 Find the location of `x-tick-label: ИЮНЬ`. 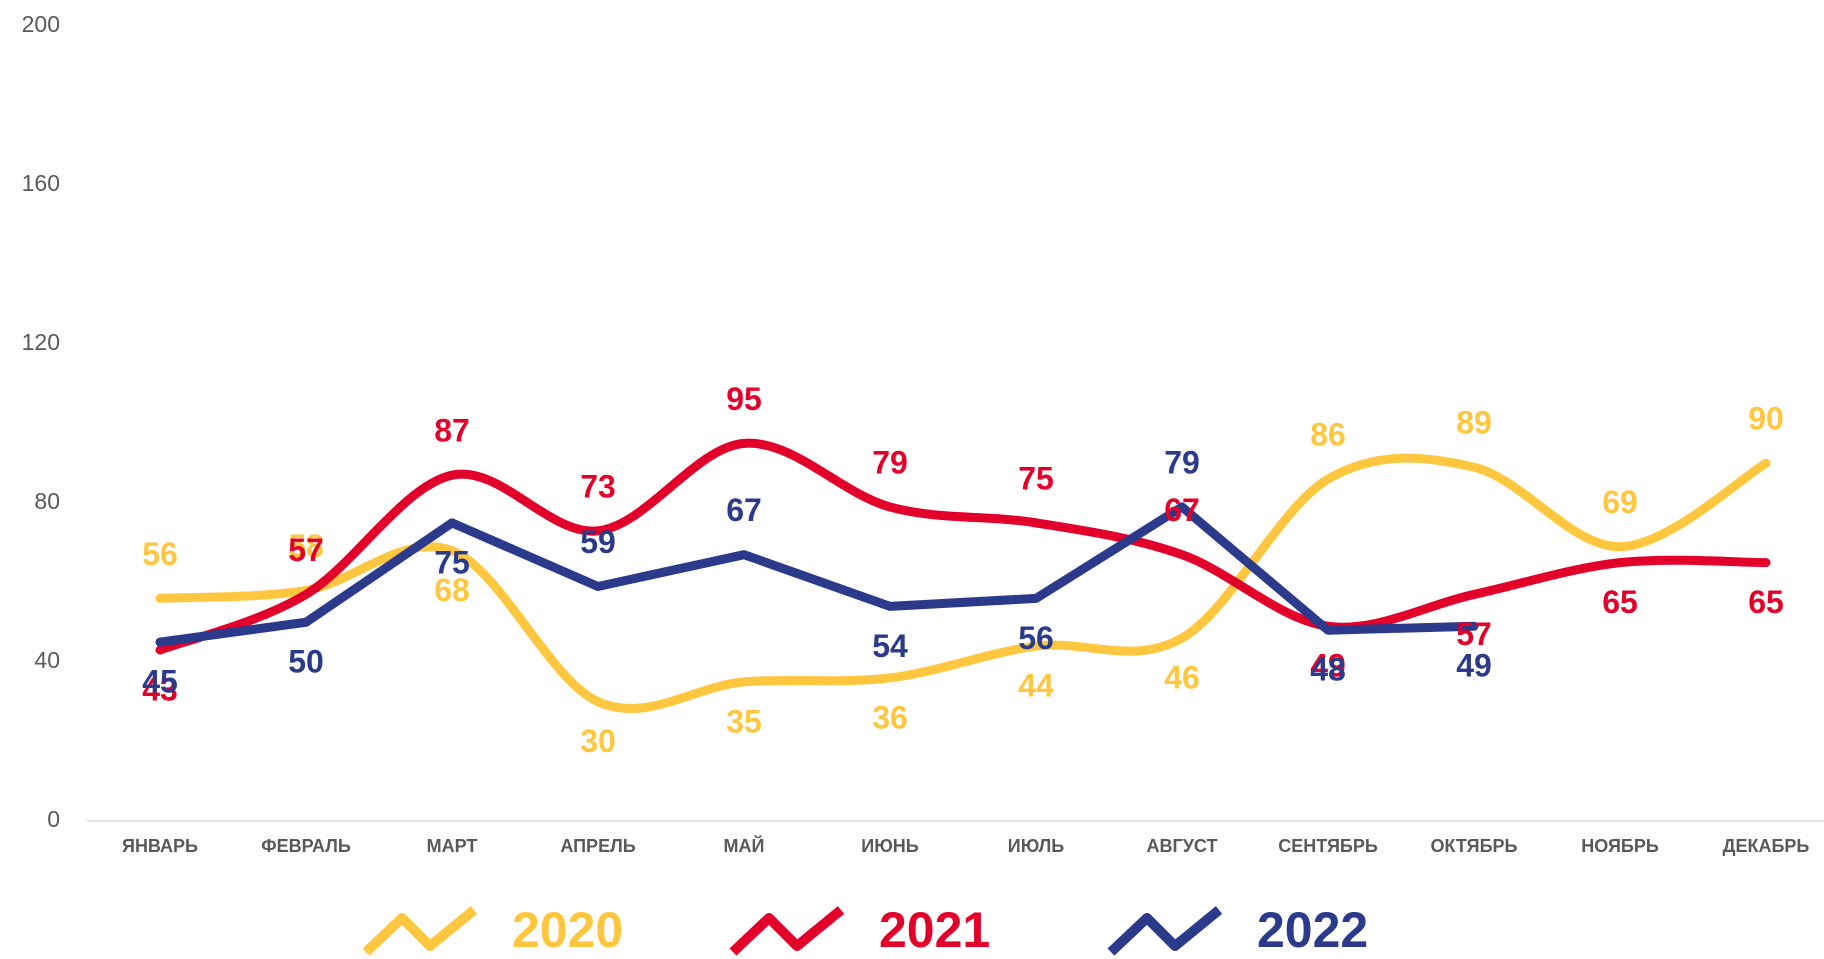

x-tick-label: ИЮНЬ is located at coordinates (889, 846).